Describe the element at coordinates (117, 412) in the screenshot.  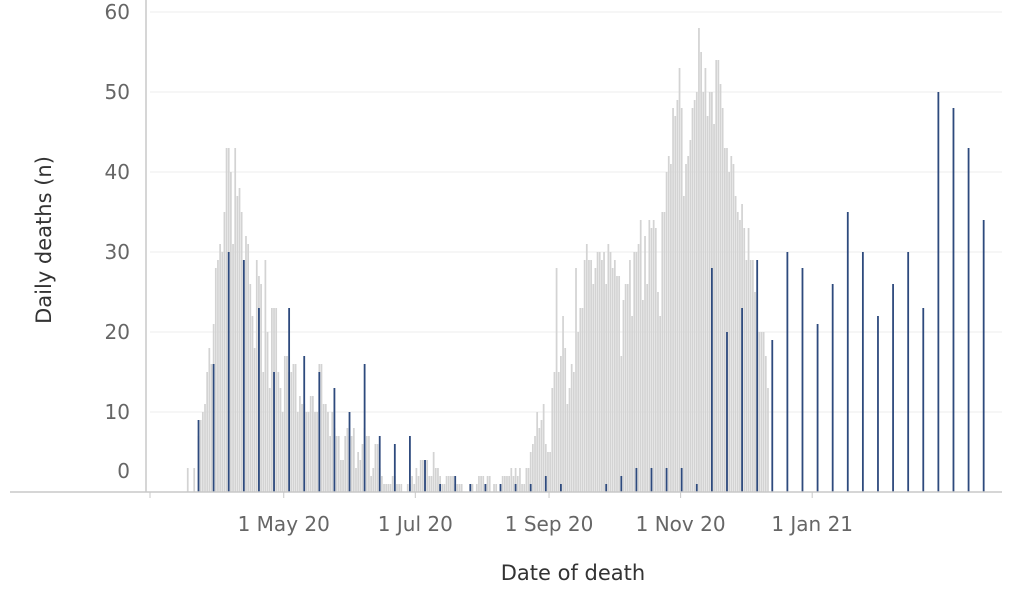
I see `y-tick-label-10: 10` at that location.